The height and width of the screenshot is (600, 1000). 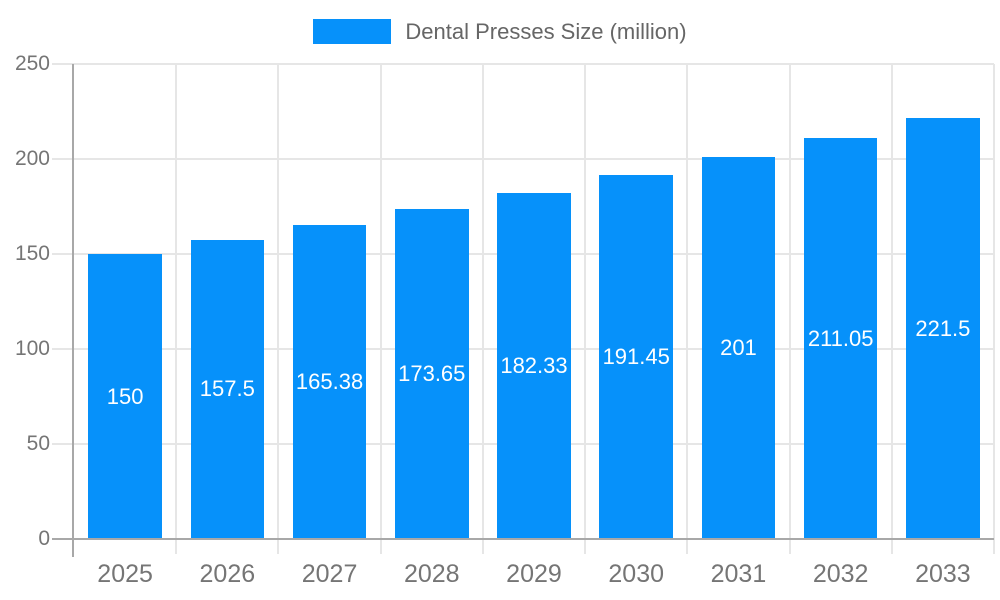 I want to click on x-axis-label: 2025, so click(x=125, y=574).